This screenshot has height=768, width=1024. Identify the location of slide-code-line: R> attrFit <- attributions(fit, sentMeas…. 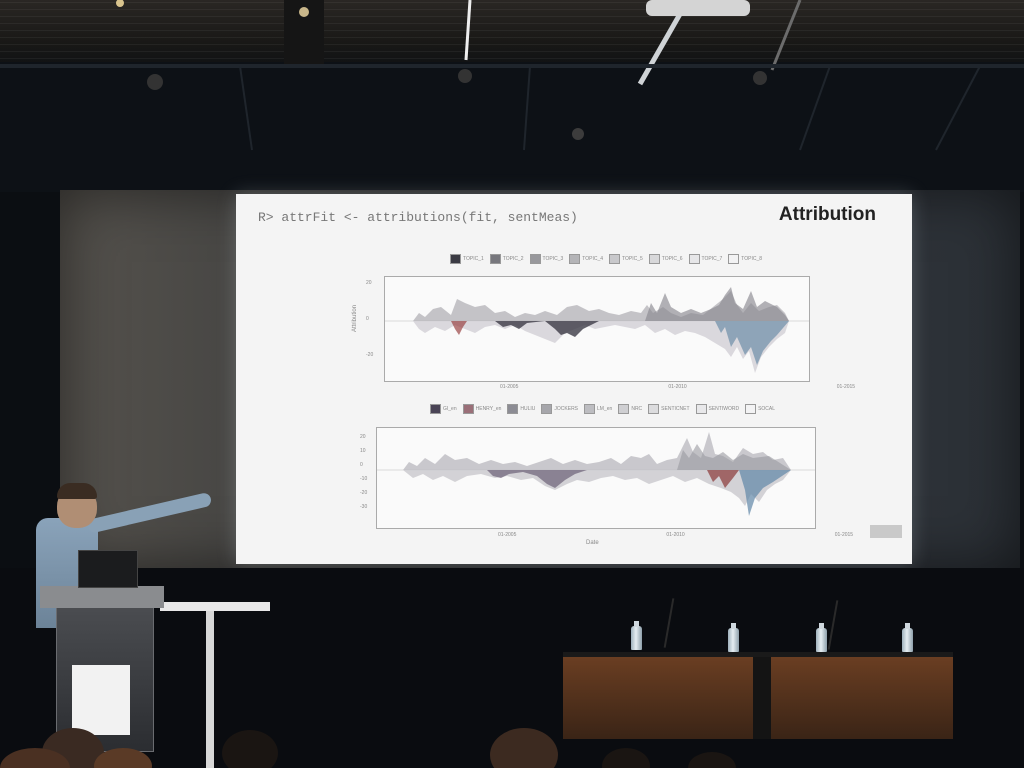
(418, 217).